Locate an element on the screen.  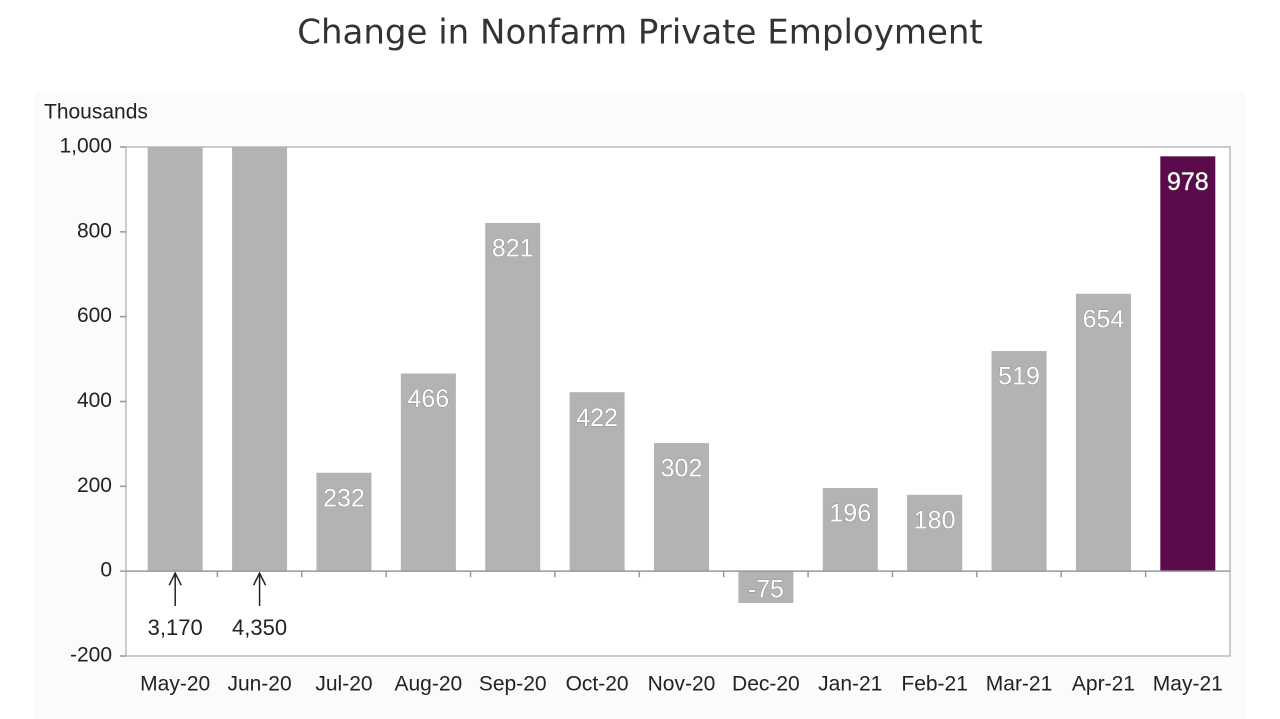
x-tick-label: Sep-20 is located at coordinates (513, 684).